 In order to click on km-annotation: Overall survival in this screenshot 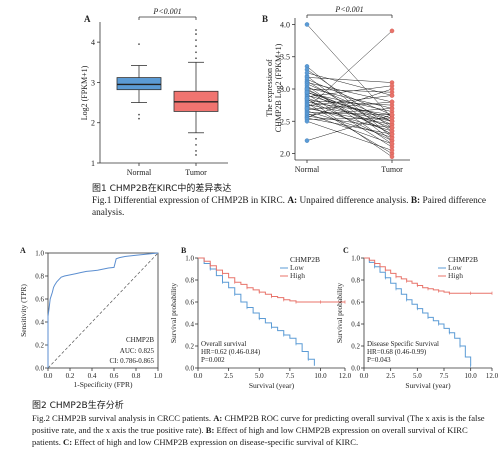, I will do `click(223, 344)`.